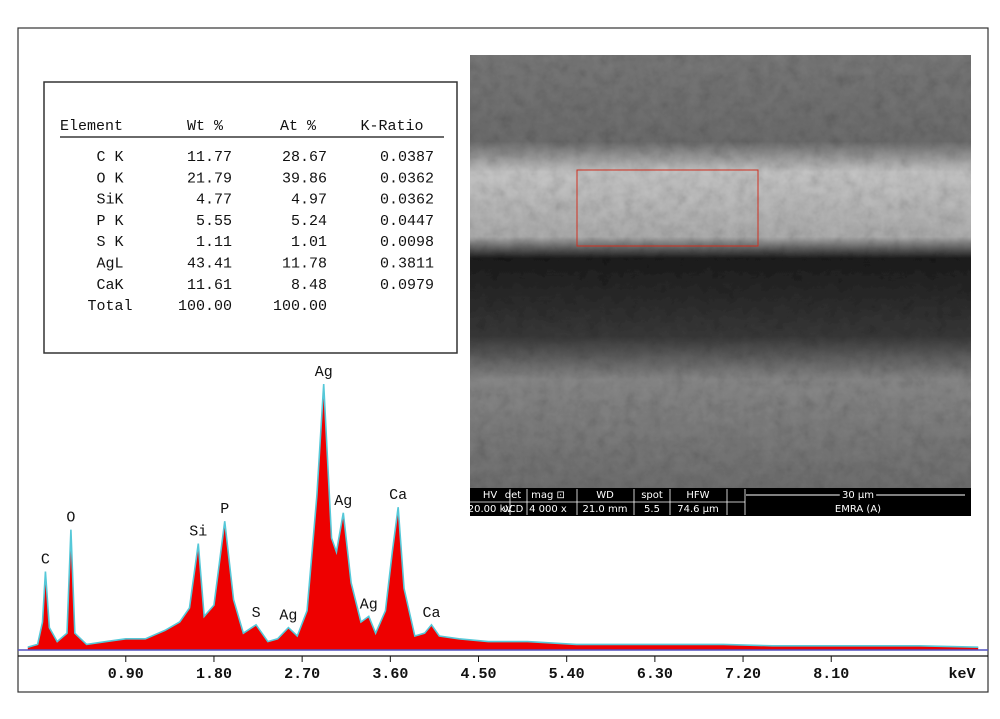  Describe the element at coordinates (126, 674) in the screenshot. I see `x-tick-label: 0.90` at that location.